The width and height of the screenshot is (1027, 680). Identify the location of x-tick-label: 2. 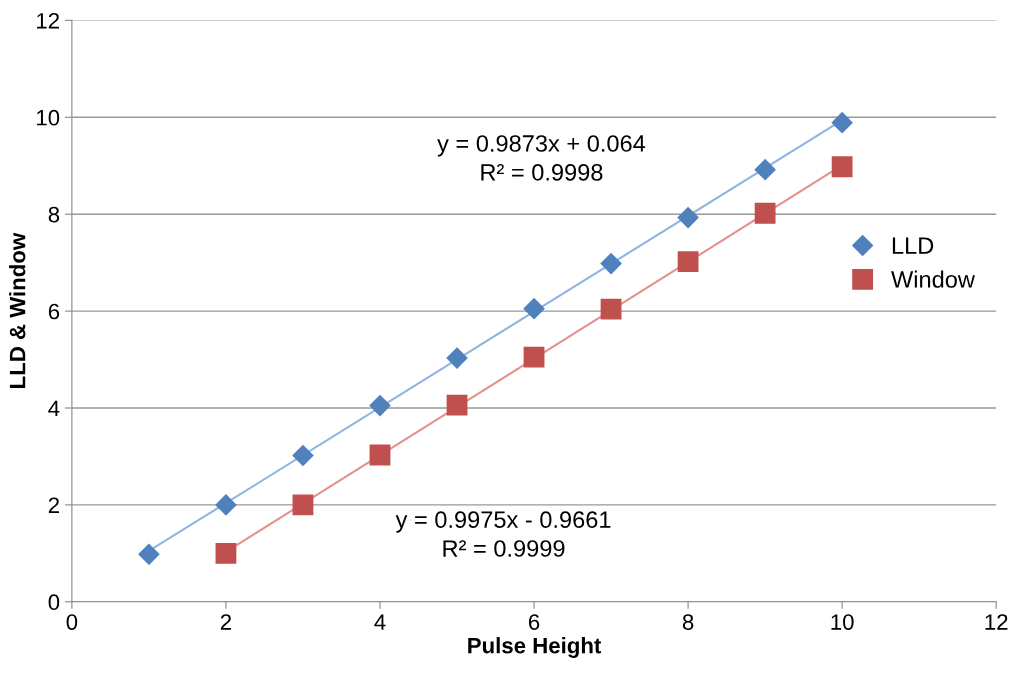
(225, 622).